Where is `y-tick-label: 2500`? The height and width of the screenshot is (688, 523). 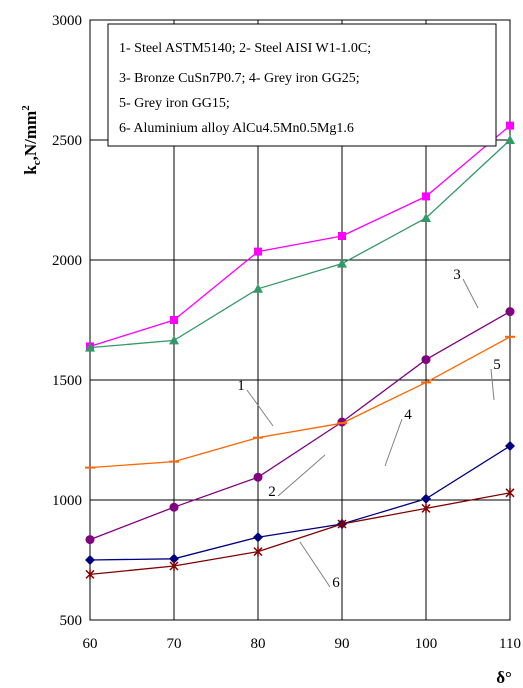 y-tick-label: 2500 is located at coordinates (67, 141).